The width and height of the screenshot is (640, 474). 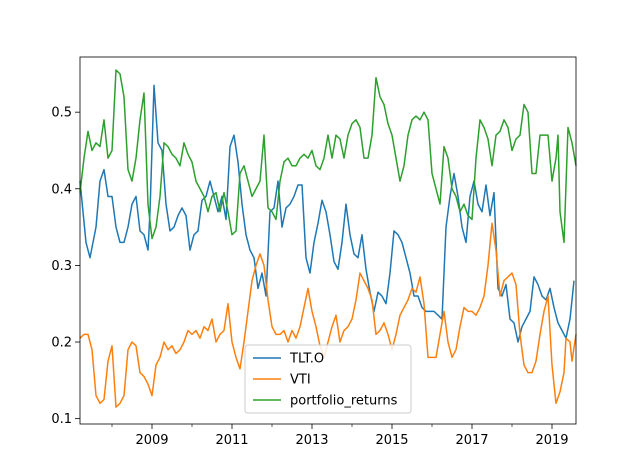 I want to click on y-tick-label-0: 0.1, so click(x=61, y=419).